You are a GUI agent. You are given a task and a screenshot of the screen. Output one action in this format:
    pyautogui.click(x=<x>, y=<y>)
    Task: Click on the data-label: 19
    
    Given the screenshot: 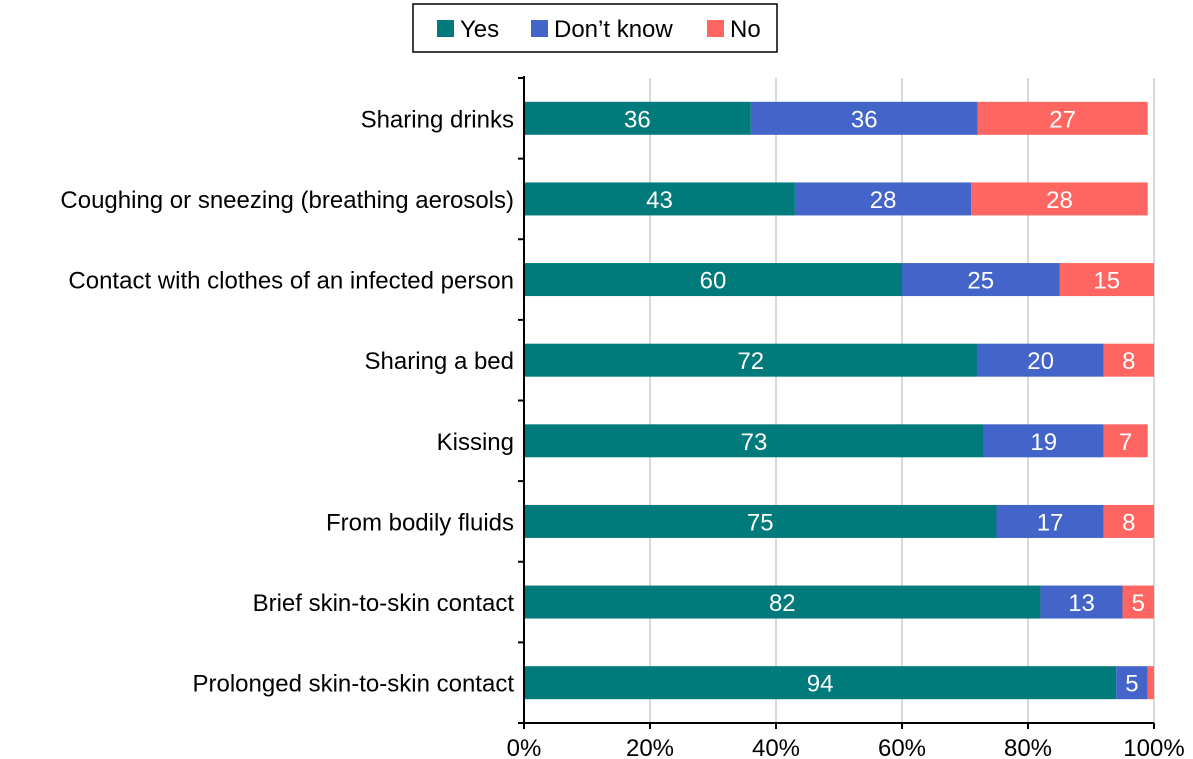 What is the action you would take?
    pyautogui.click(x=1043, y=442)
    